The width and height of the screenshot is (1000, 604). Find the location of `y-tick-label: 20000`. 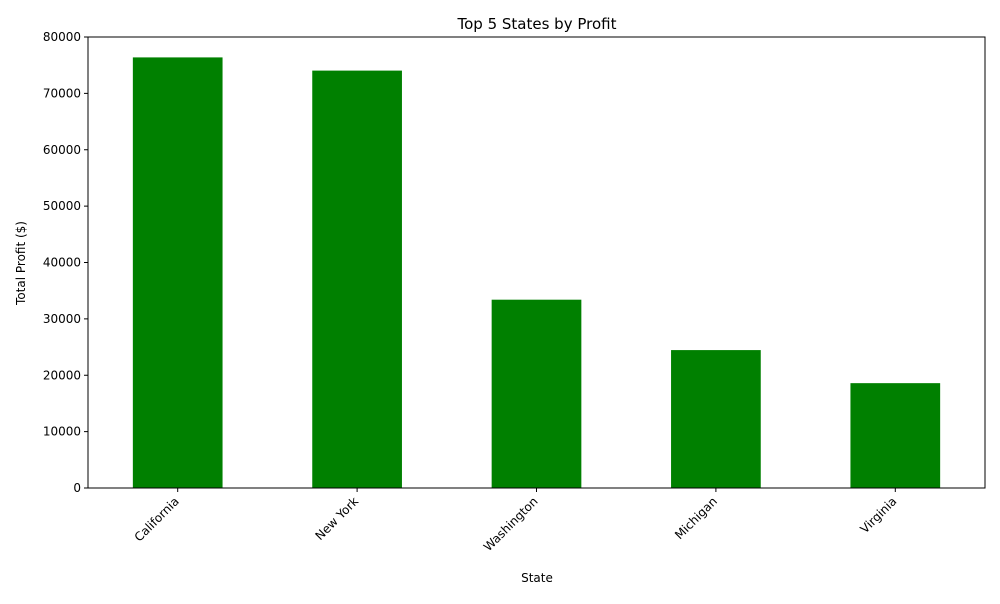

y-tick-label: 20000 is located at coordinates (62, 375).